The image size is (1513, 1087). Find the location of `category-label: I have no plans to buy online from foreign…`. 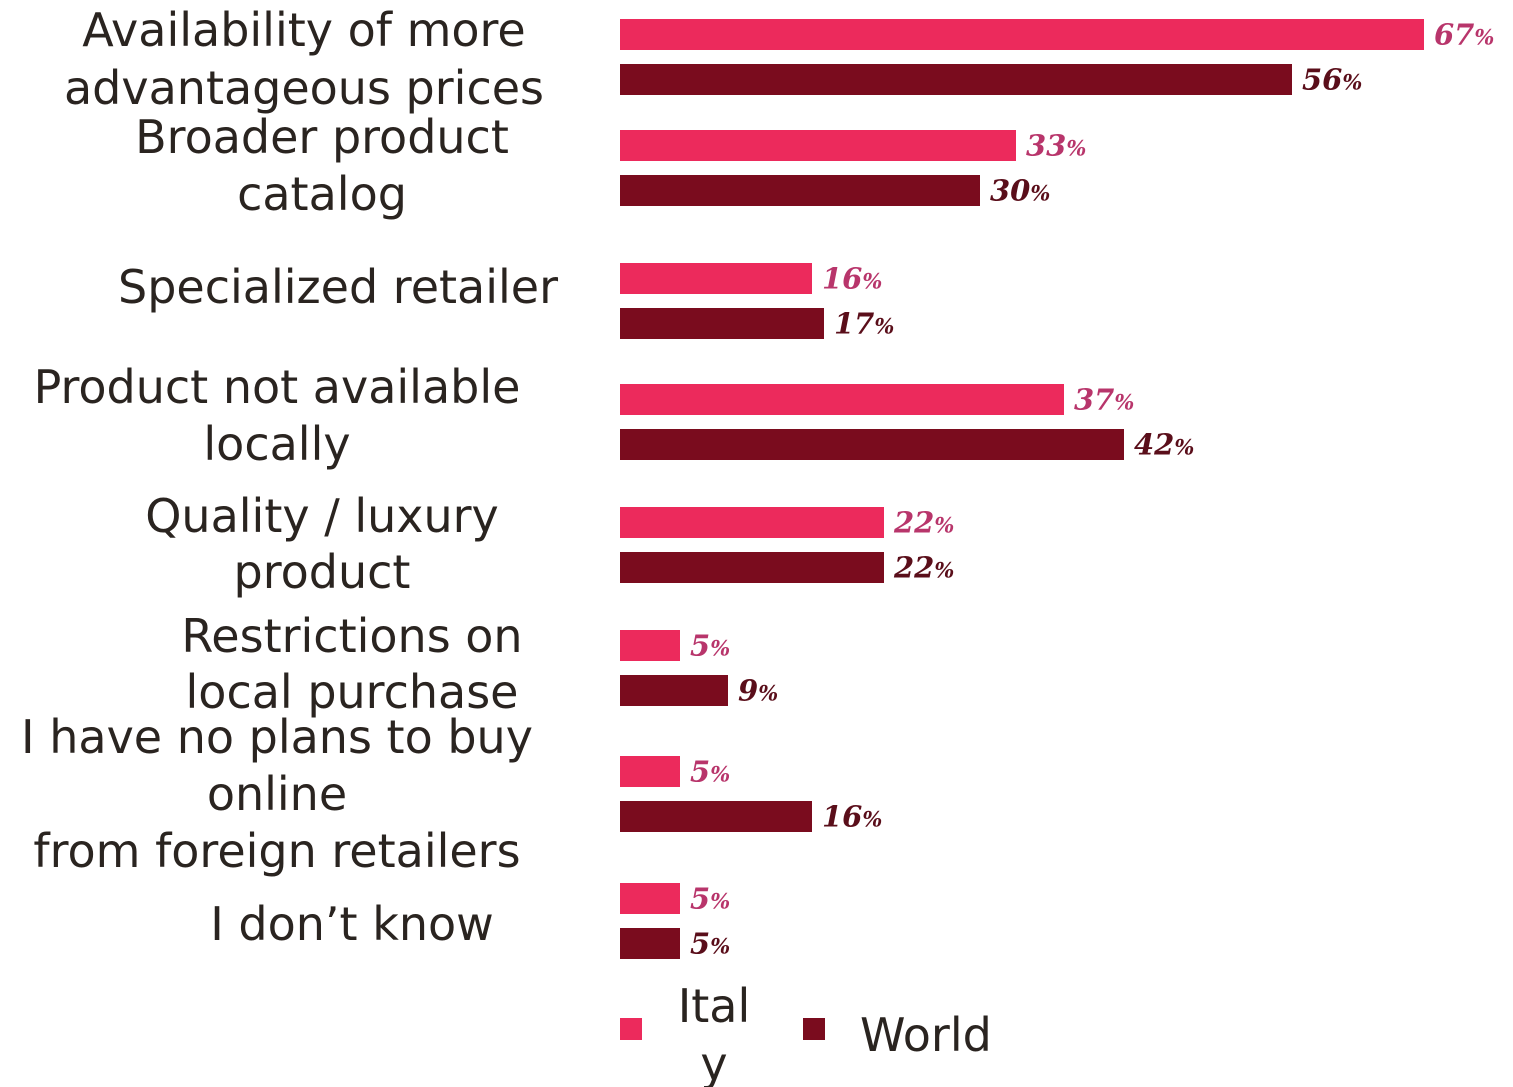

category-label: I have no plans to buy online from foreign… is located at coordinates (277, 794).